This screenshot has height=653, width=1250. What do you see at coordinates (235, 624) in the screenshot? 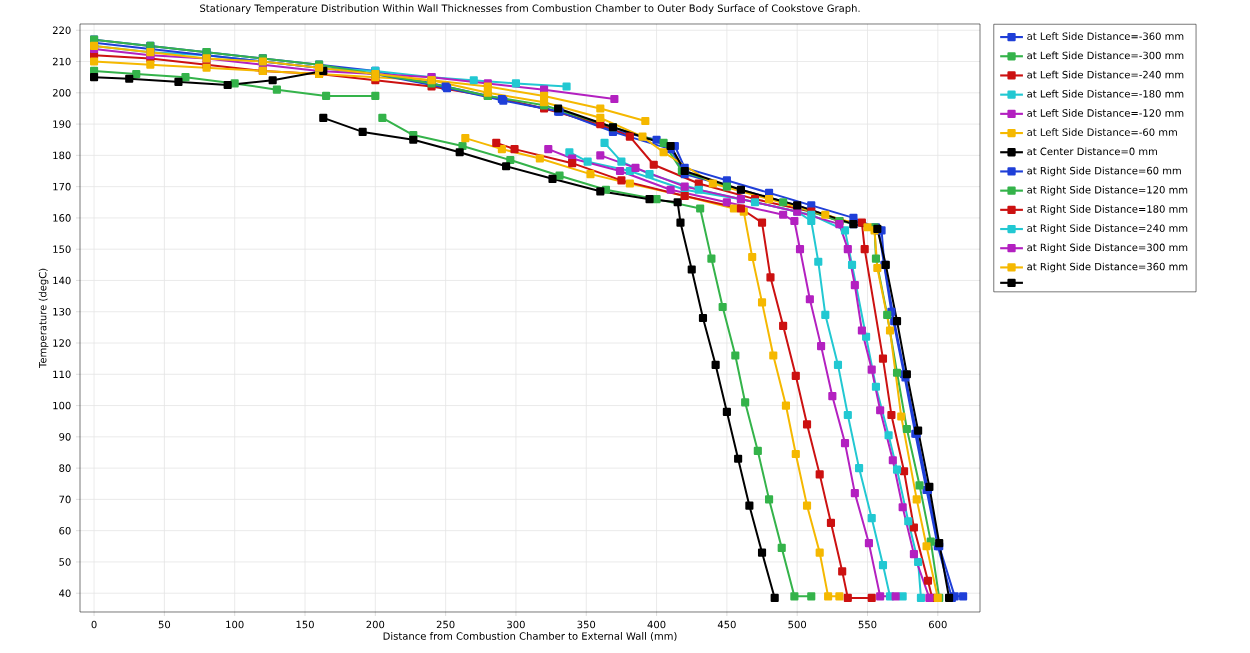
I see `x-tick-label: 100` at bounding box center [235, 624].